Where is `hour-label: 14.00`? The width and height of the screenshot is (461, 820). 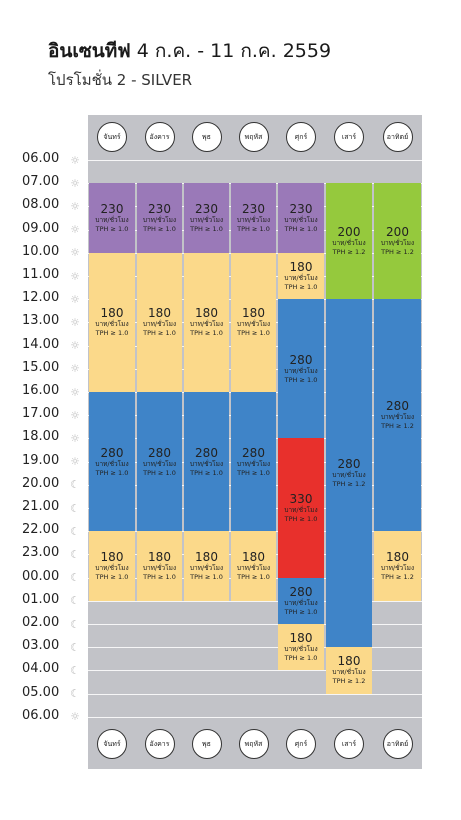 hour-label: 14.00 is located at coordinates (41, 344).